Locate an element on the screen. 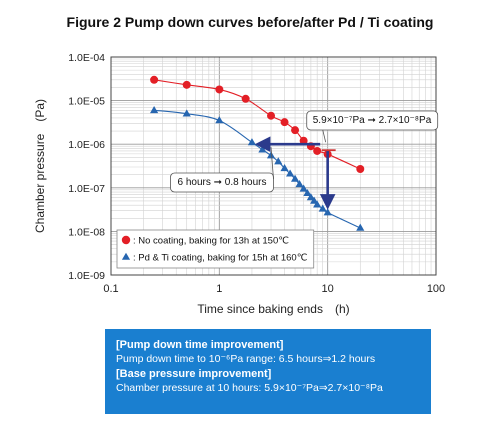 The image size is (500, 429). y-axis-label: Chamber pressure (Pa) is located at coordinates (40, 166).